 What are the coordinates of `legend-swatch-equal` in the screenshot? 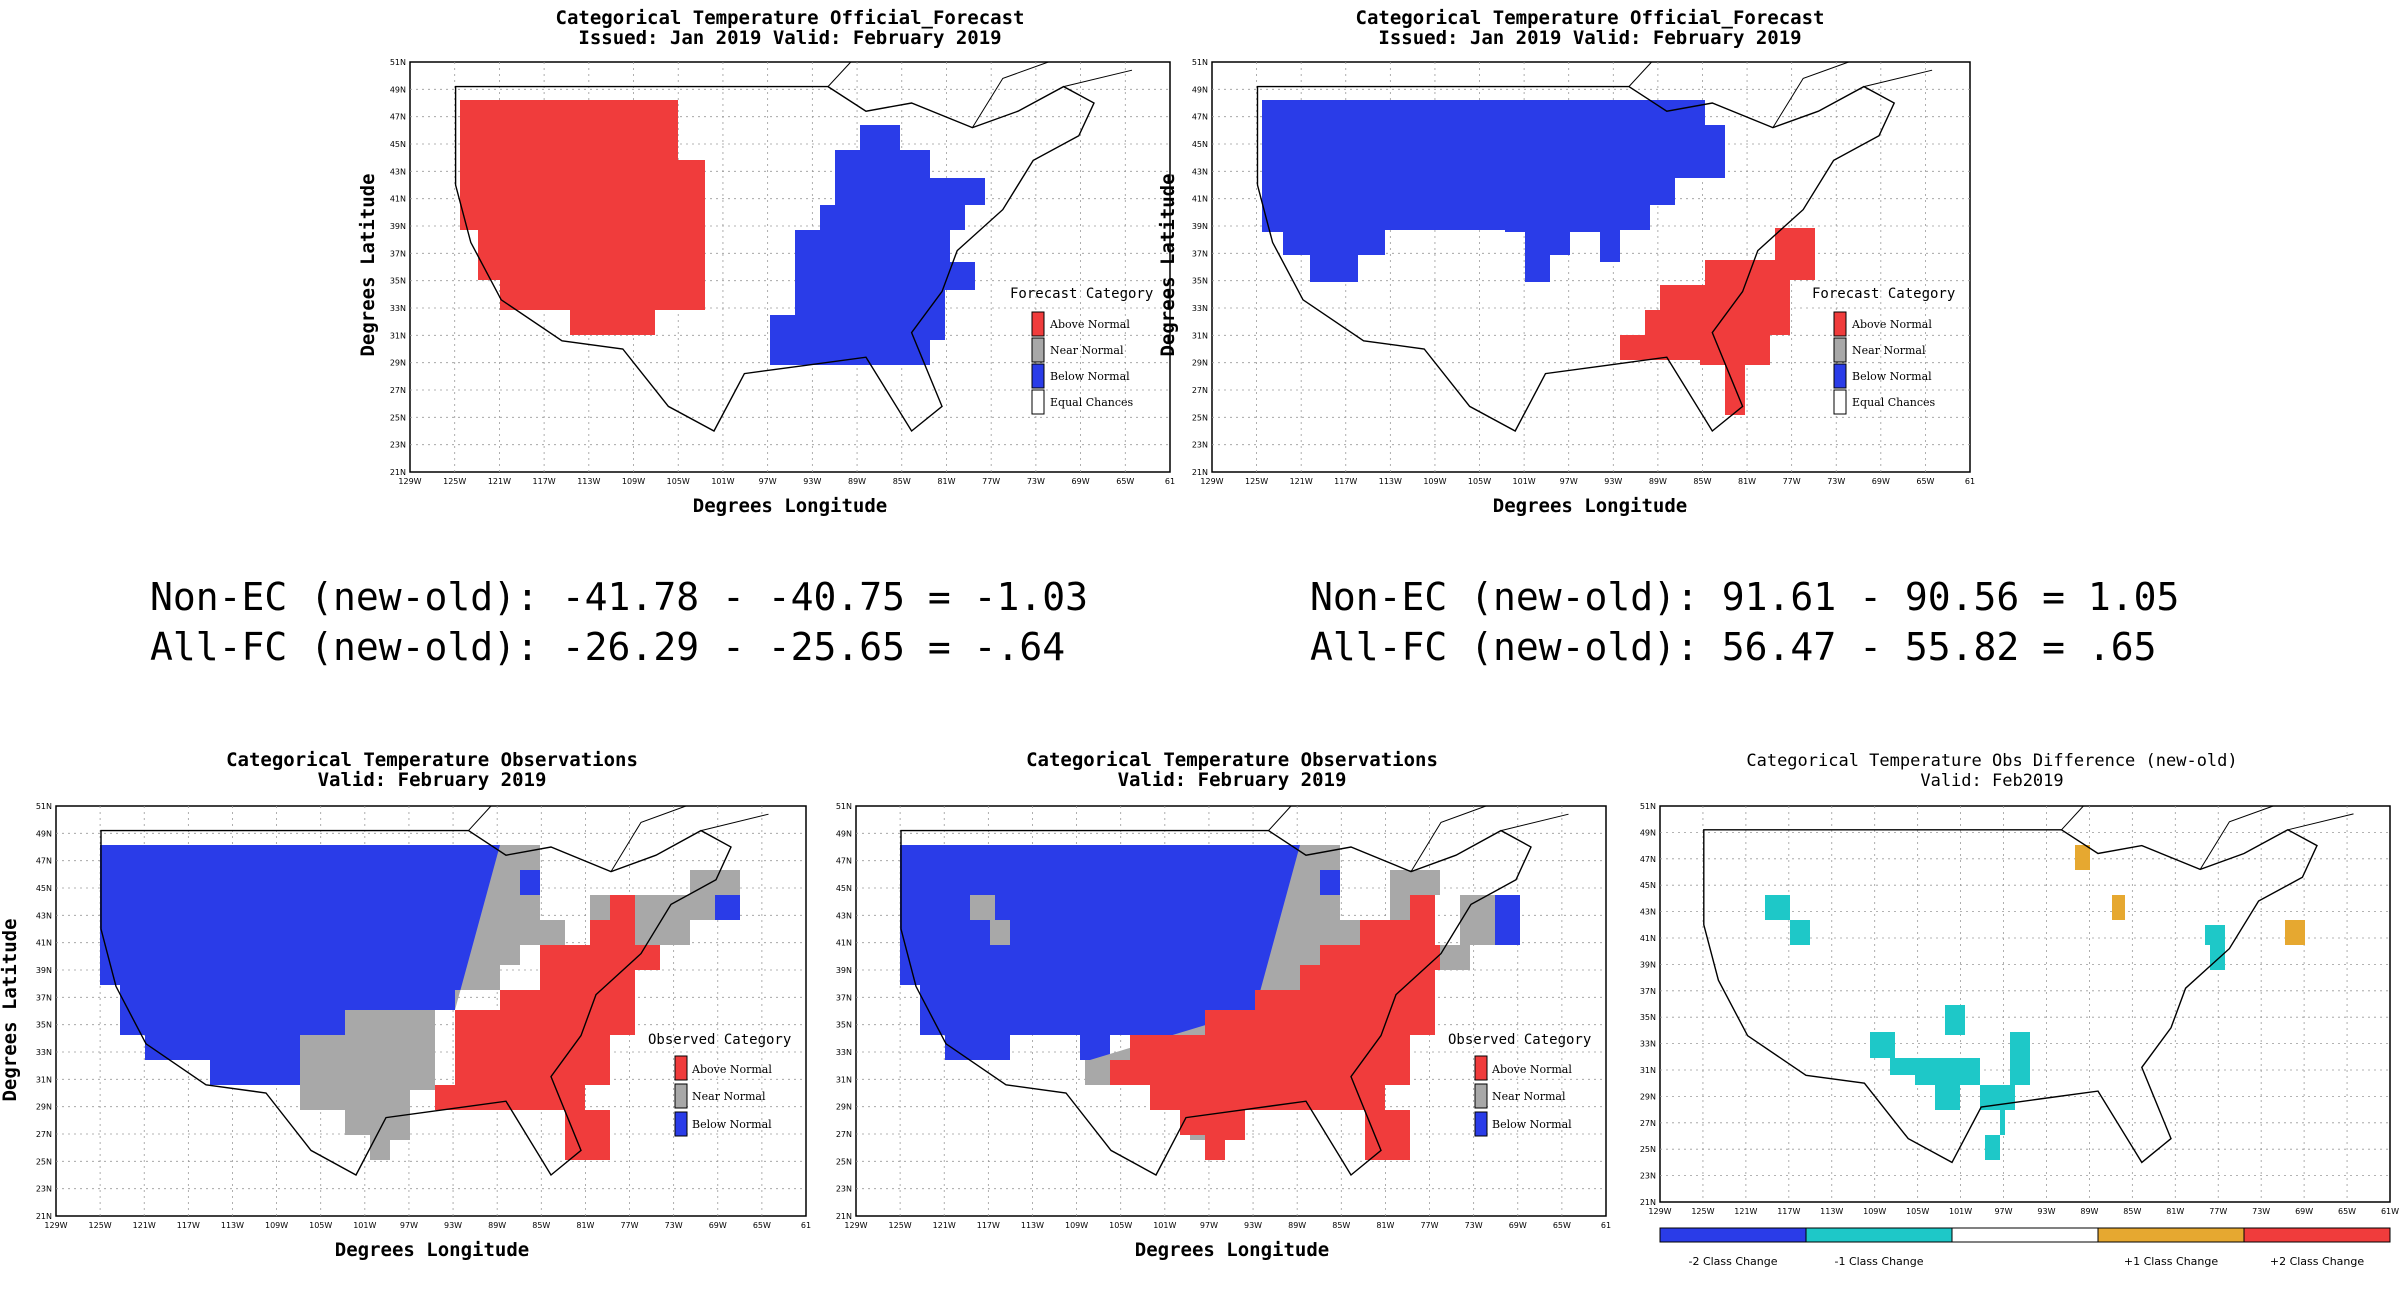 It's located at (1038, 402).